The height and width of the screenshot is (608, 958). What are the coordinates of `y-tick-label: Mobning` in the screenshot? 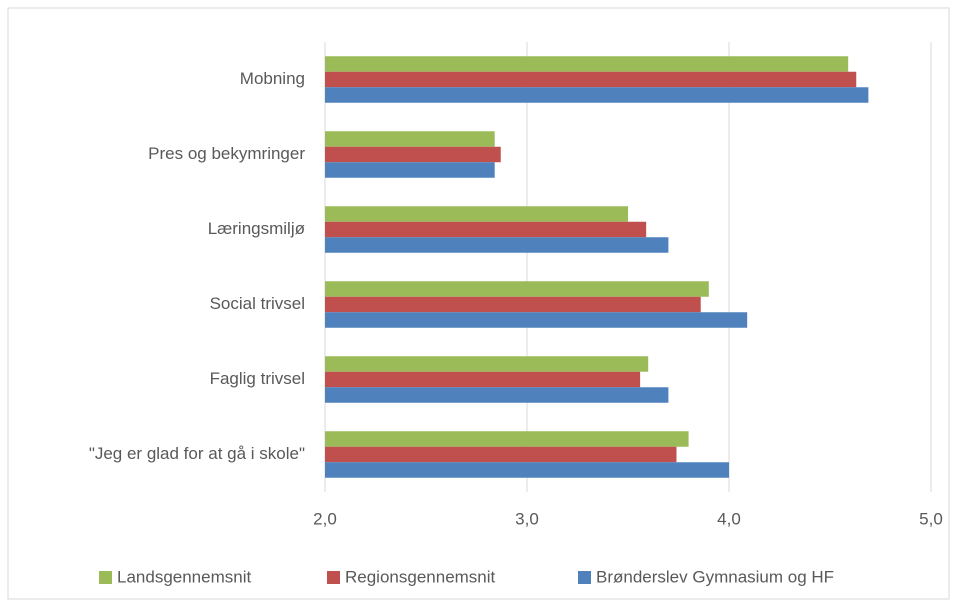 It's located at (272, 78).